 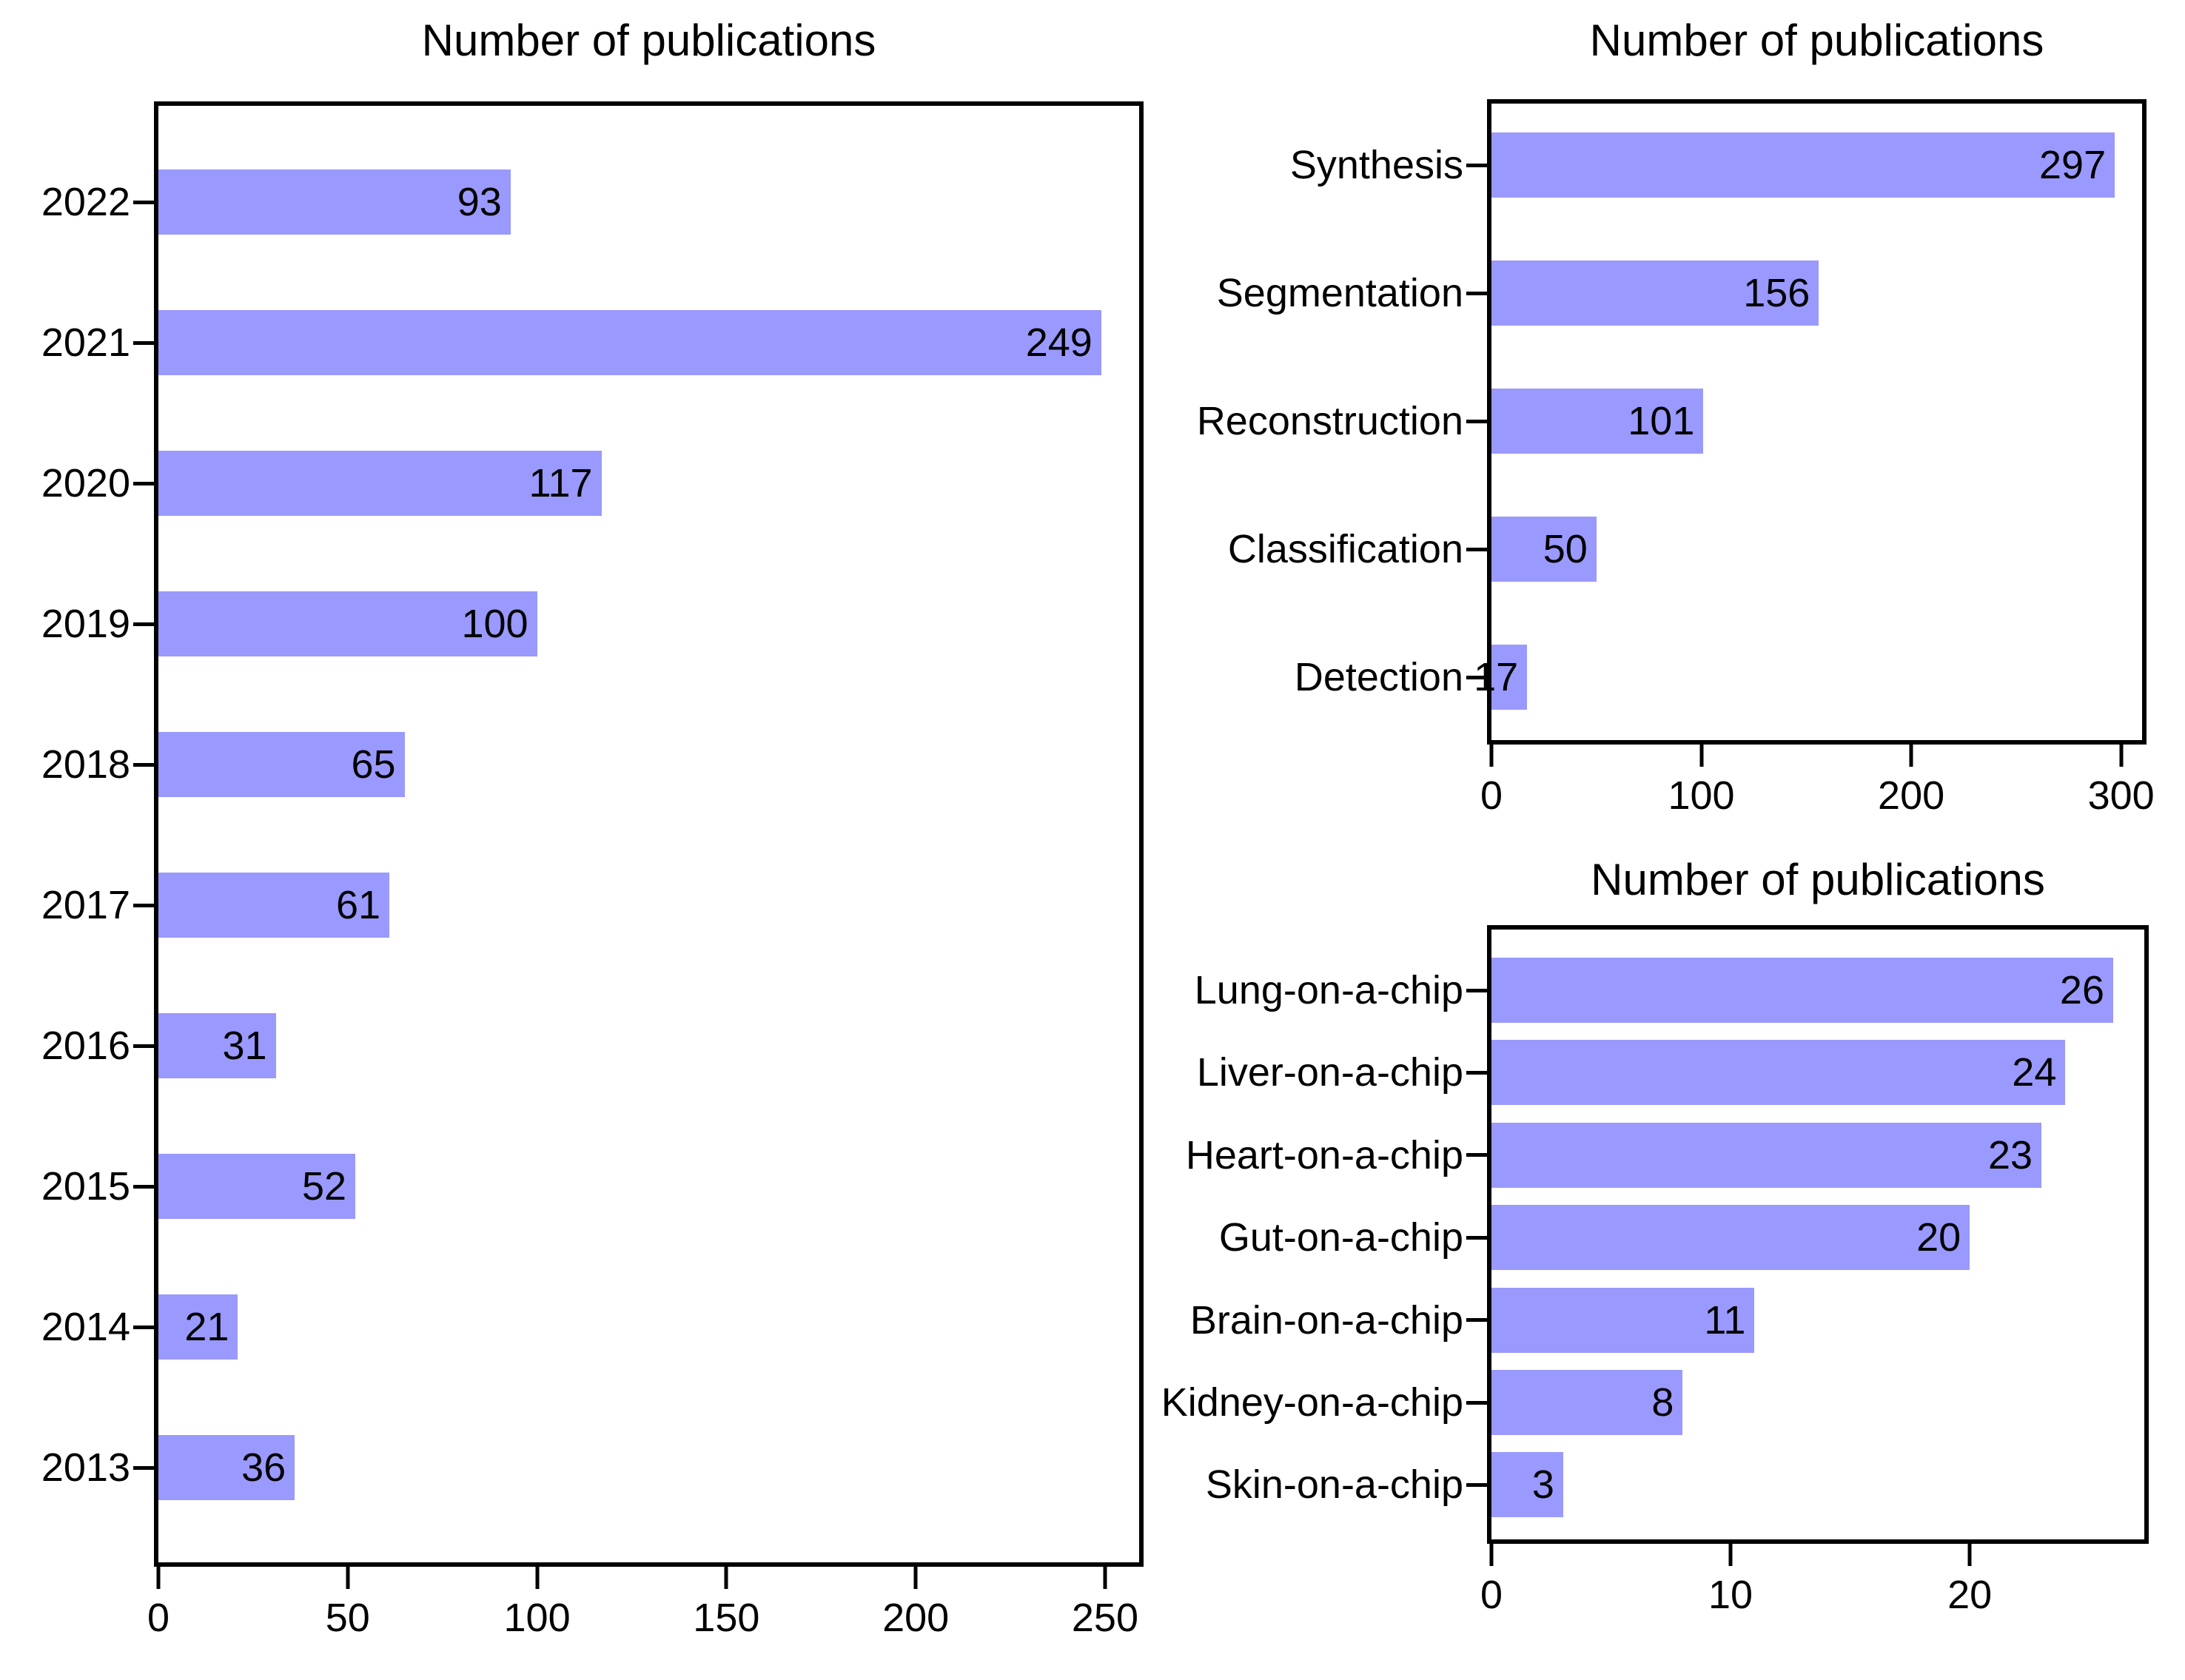 I want to click on category-label-Detection: Detection, so click(x=1378, y=677).